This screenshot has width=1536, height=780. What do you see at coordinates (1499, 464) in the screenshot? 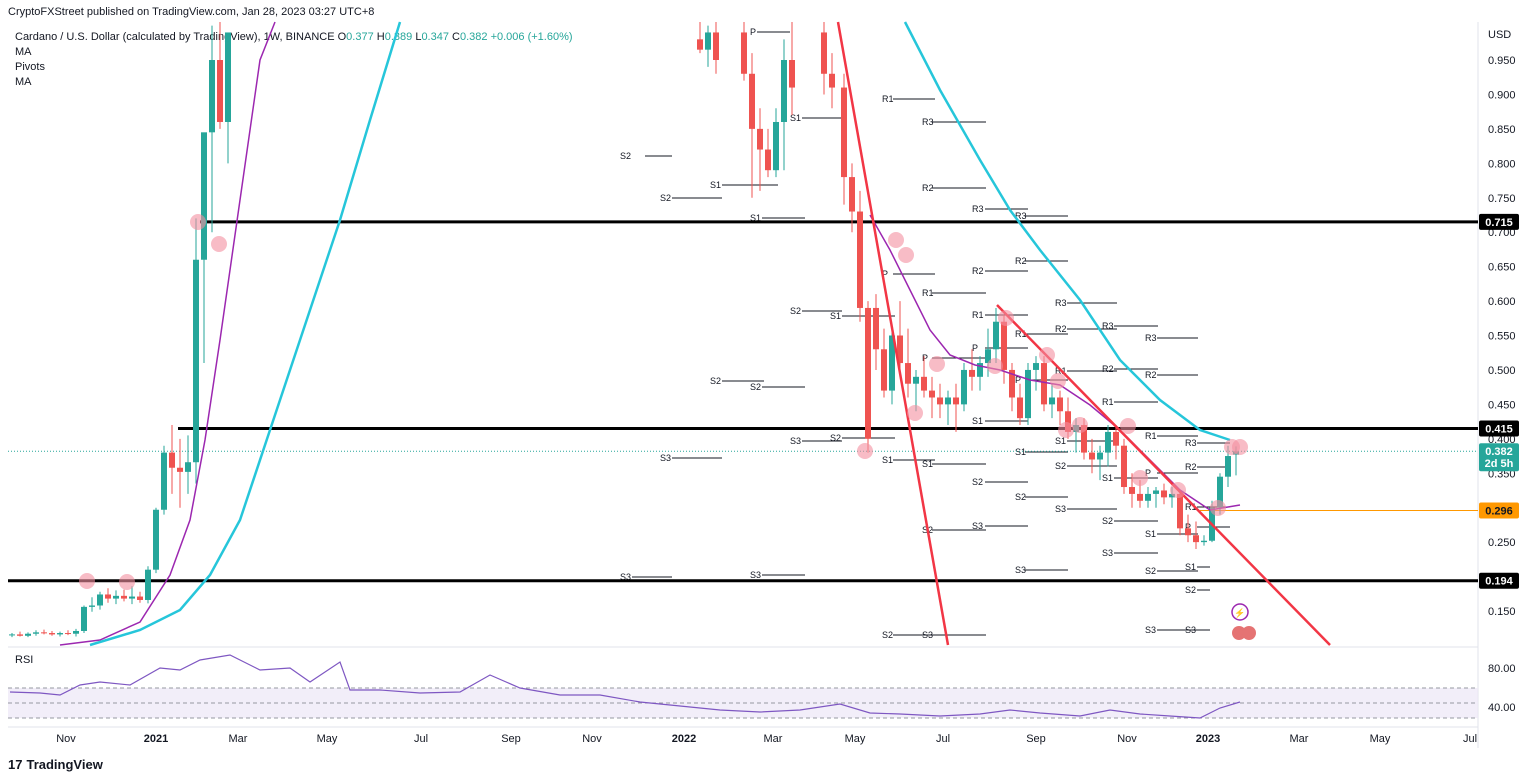
I see `countdown-tag: 2d 5h` at bounding box center [1499, 464].